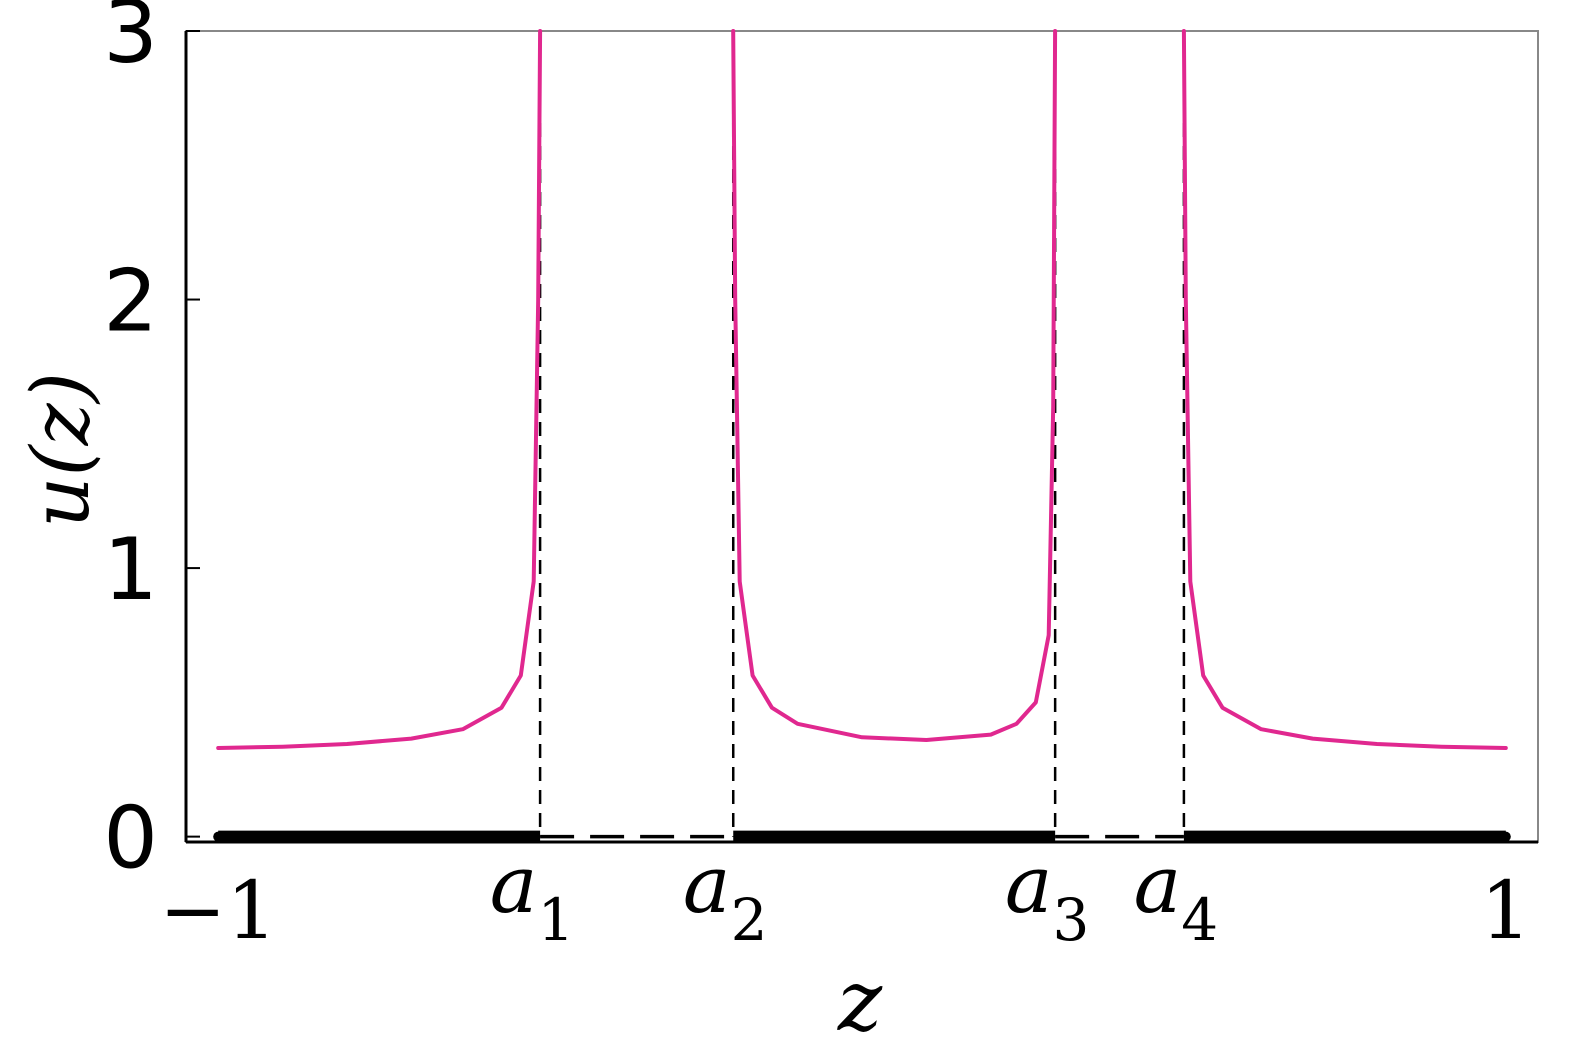 Image resolution: width=1578 pixels, height=1052 pixels. What do you see at coordinates (860, 1001) in the screenshot?
I see `x-axis-label: z` at bounding box center [860, 1001].